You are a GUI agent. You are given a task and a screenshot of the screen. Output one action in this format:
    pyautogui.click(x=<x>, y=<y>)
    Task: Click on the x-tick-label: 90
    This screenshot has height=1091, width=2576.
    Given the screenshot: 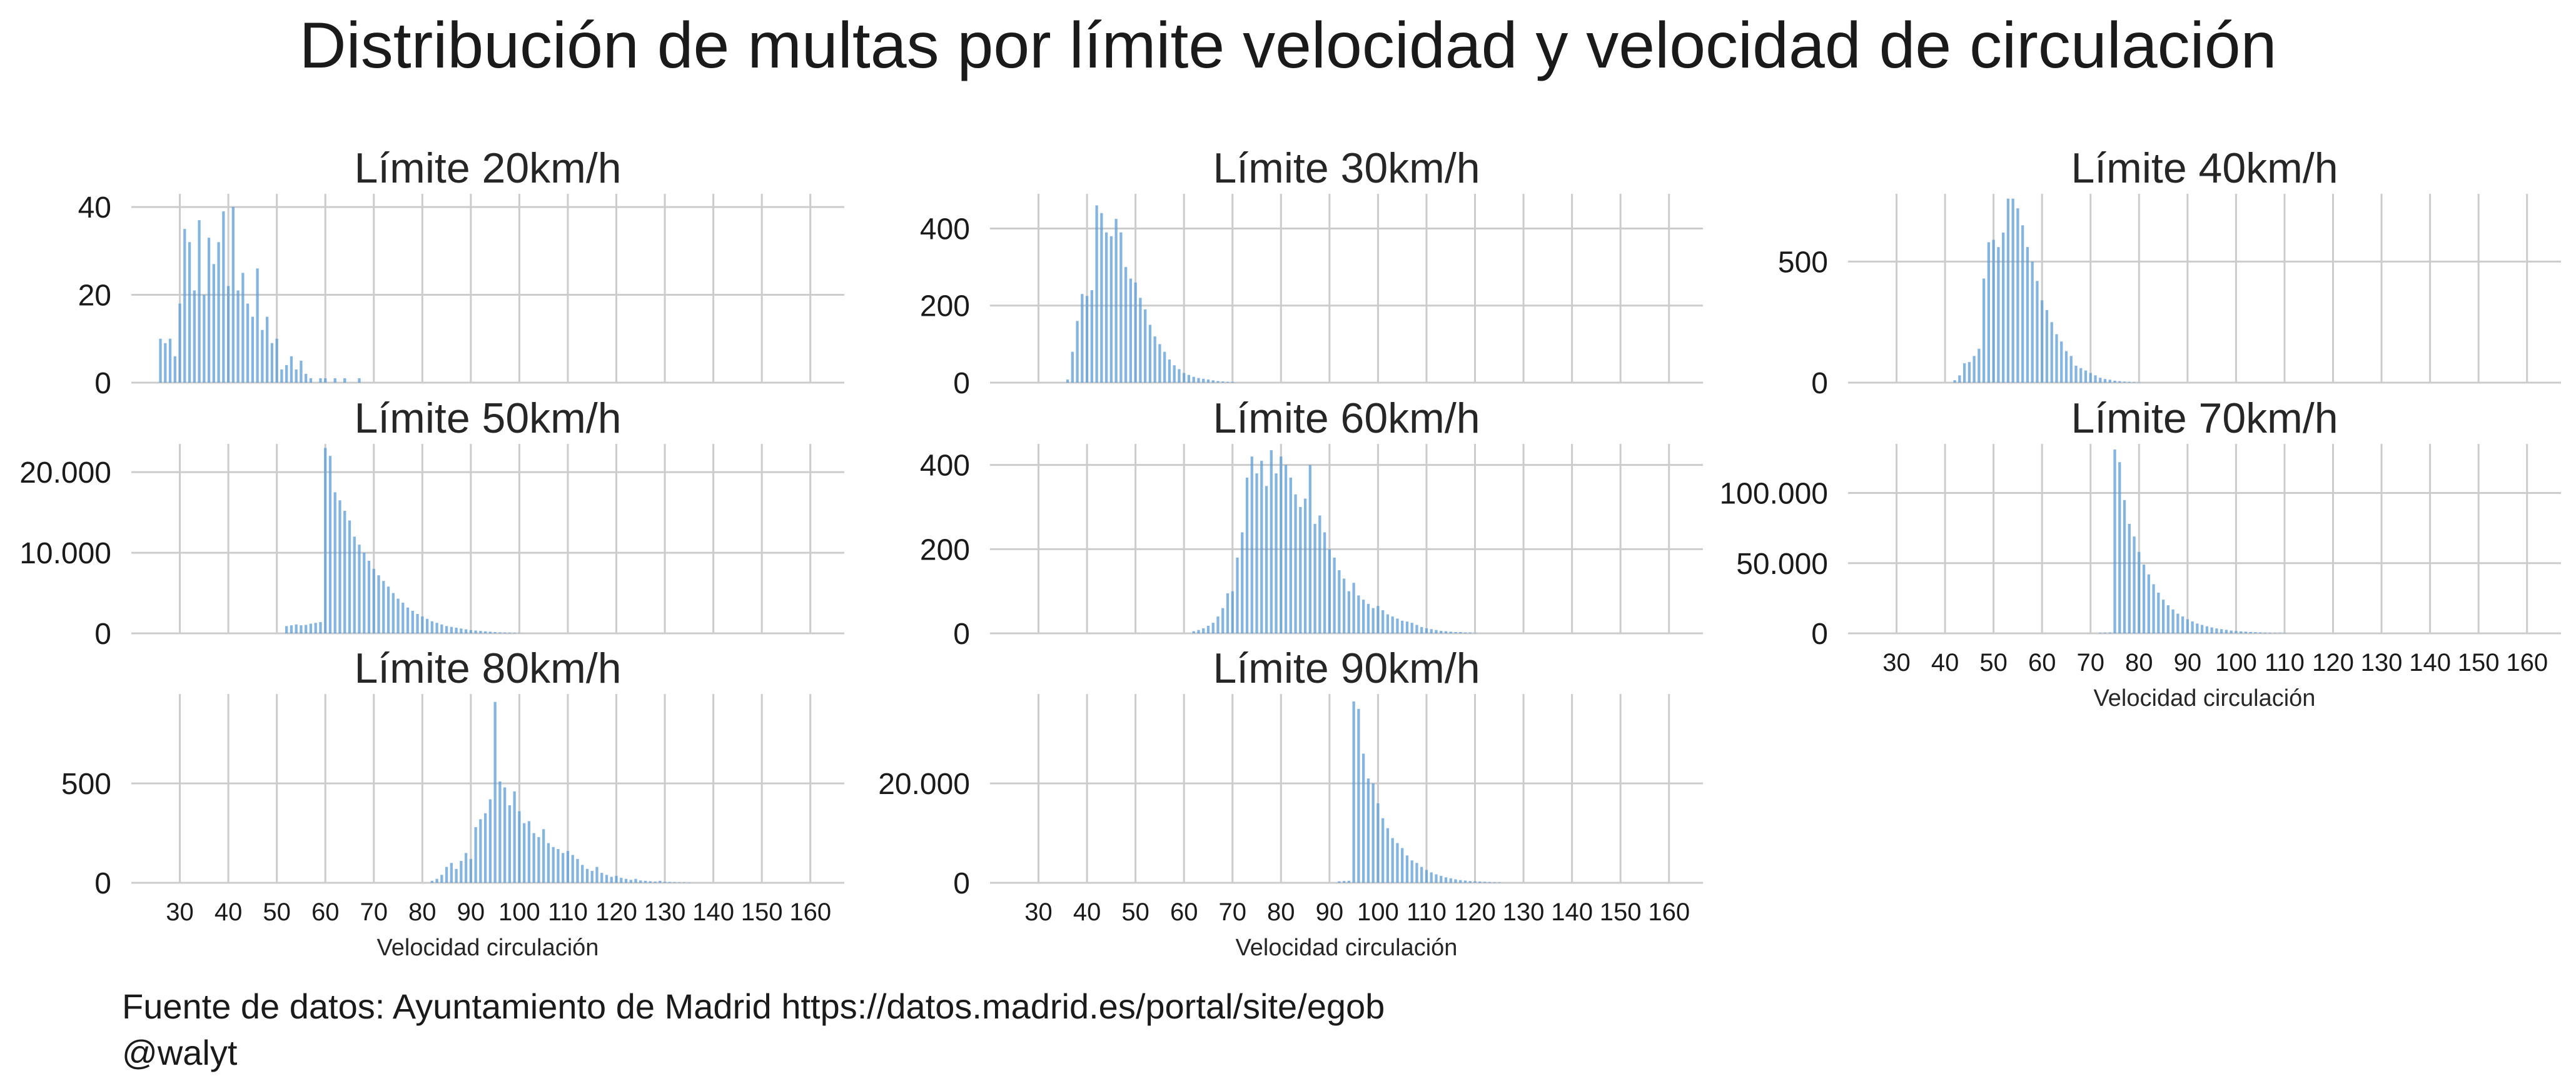 What is the action you would take?
    pyautogui.click(x=471, y=912)
    